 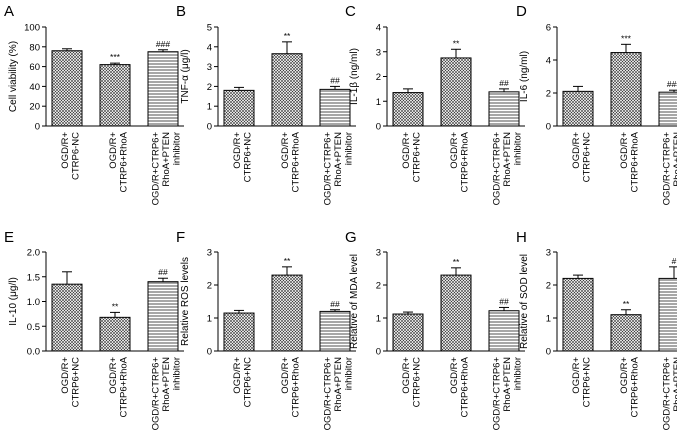 What do you see at coordinates (524, 76) in the screenshot?
I see `y-axis-label: IL-6 (ng/ml)` at bounding box center [524, 76].